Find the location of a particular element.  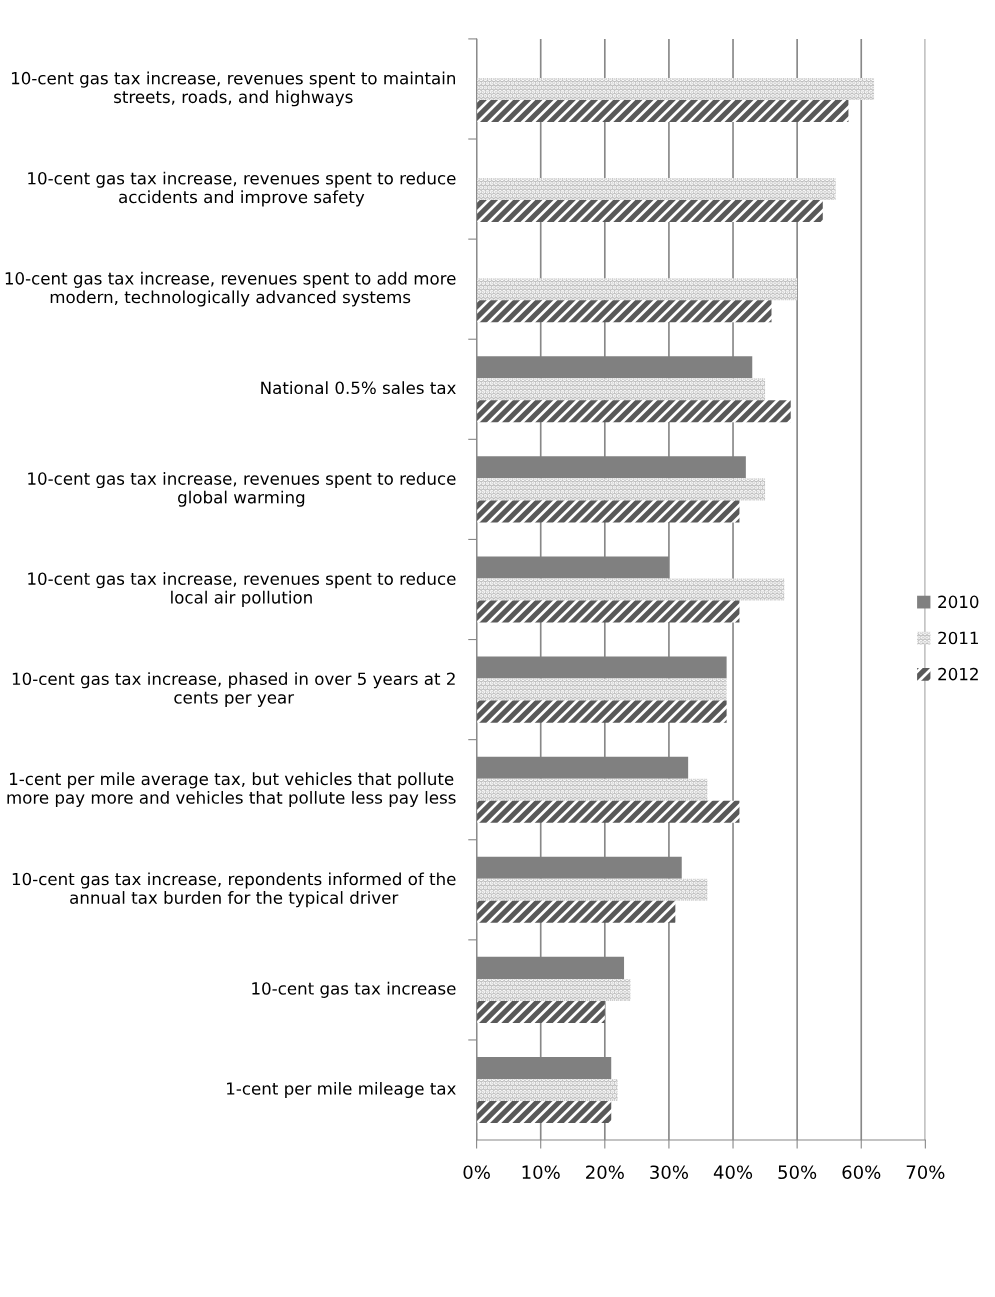

x-tick-label: 20% is located at coordinates (605, 1172).